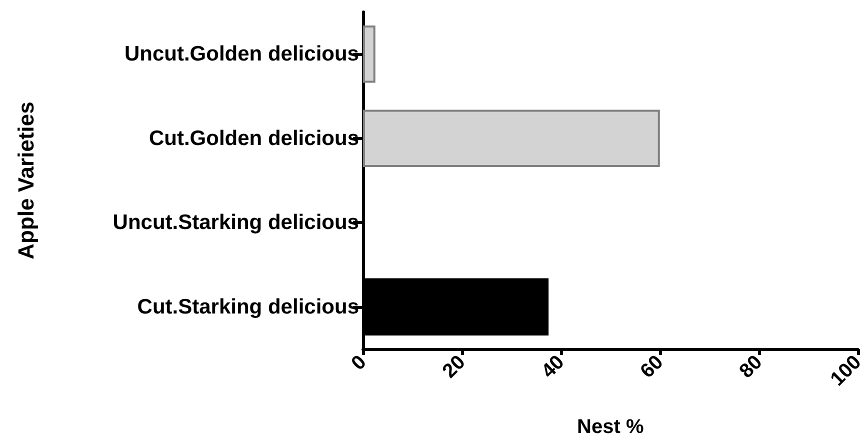 This screenshot has height=445, width=867. Describe the element at coordinates (248, 306) in the screenshot. I see `y-tick-label: Cut.Starking delicious` at that location.